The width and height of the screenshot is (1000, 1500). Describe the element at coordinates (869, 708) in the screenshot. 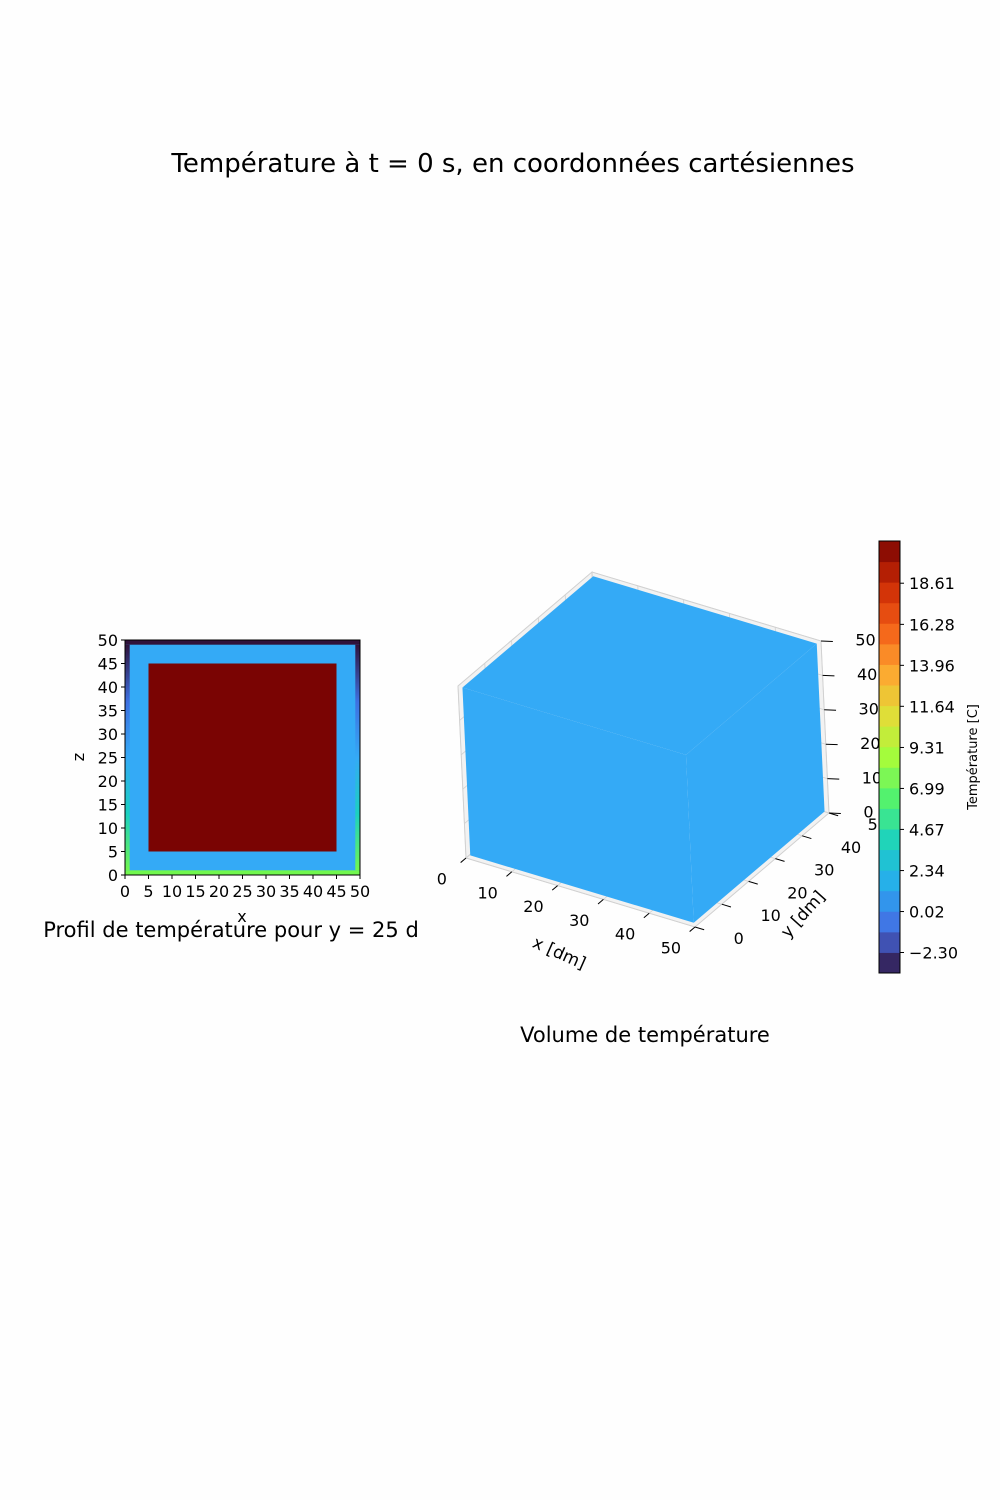

I see `volume-z-tick-label: 30` at that location.